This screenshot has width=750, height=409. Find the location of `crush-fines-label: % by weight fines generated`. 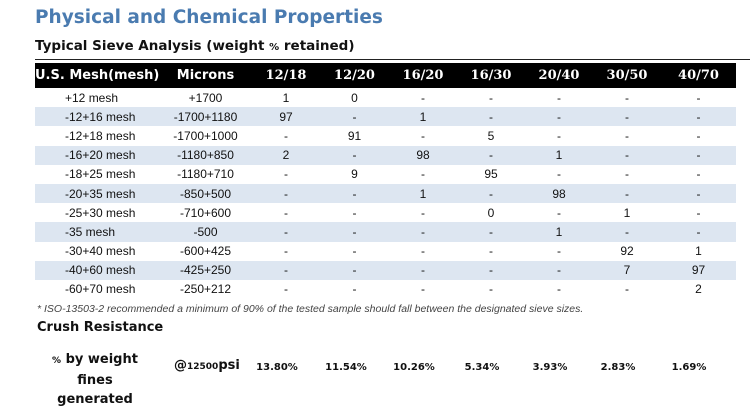

crush-fines-label: % by weight fines generated is located at coordinates (95, 379).